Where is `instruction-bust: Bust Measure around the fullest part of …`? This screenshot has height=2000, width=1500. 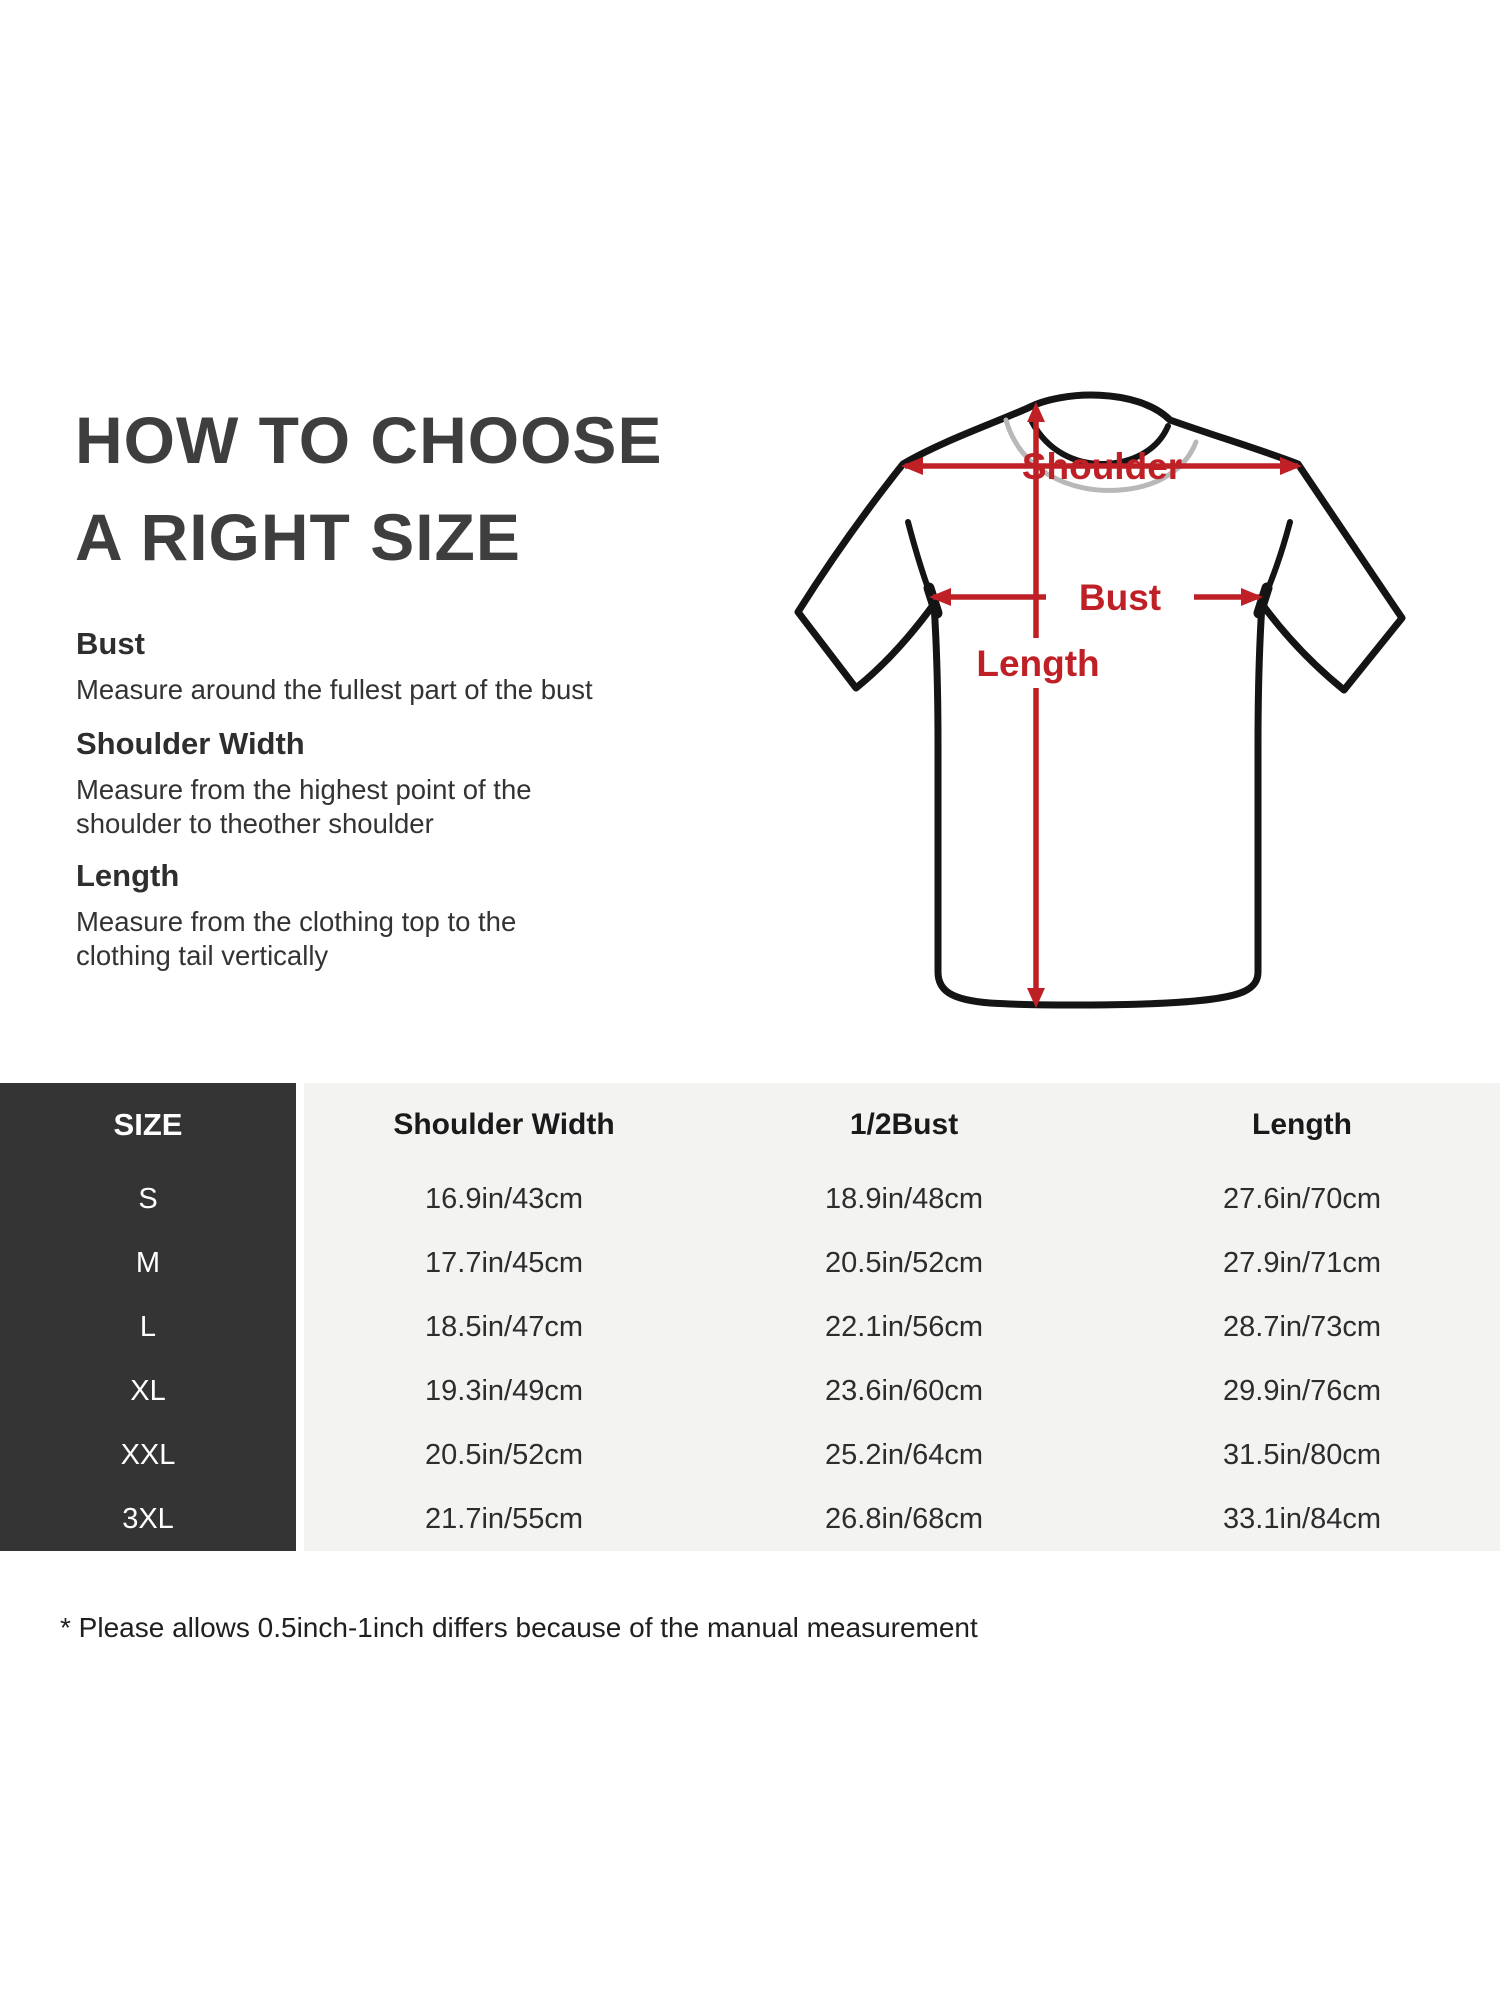 instruction-bust: Bust Measure around the fullest part of … is located at coordinates (376, 666).